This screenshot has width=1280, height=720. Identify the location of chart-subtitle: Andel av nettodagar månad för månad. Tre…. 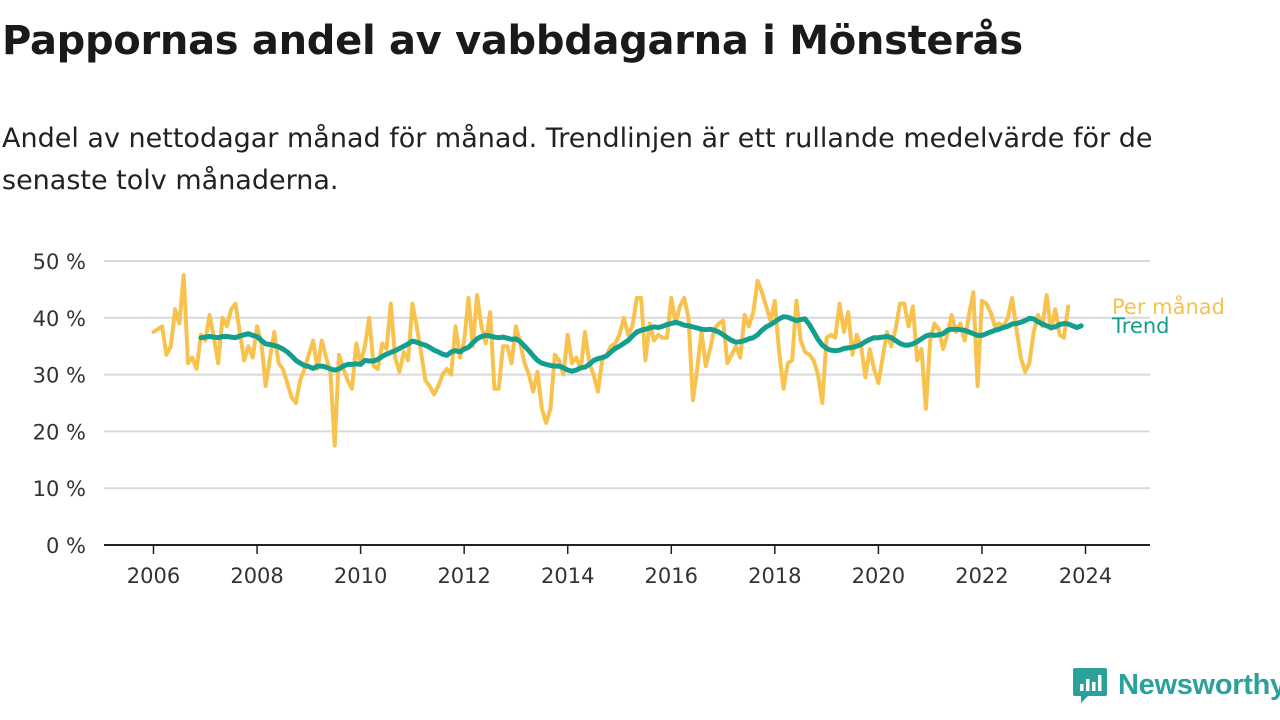
(577, 159).